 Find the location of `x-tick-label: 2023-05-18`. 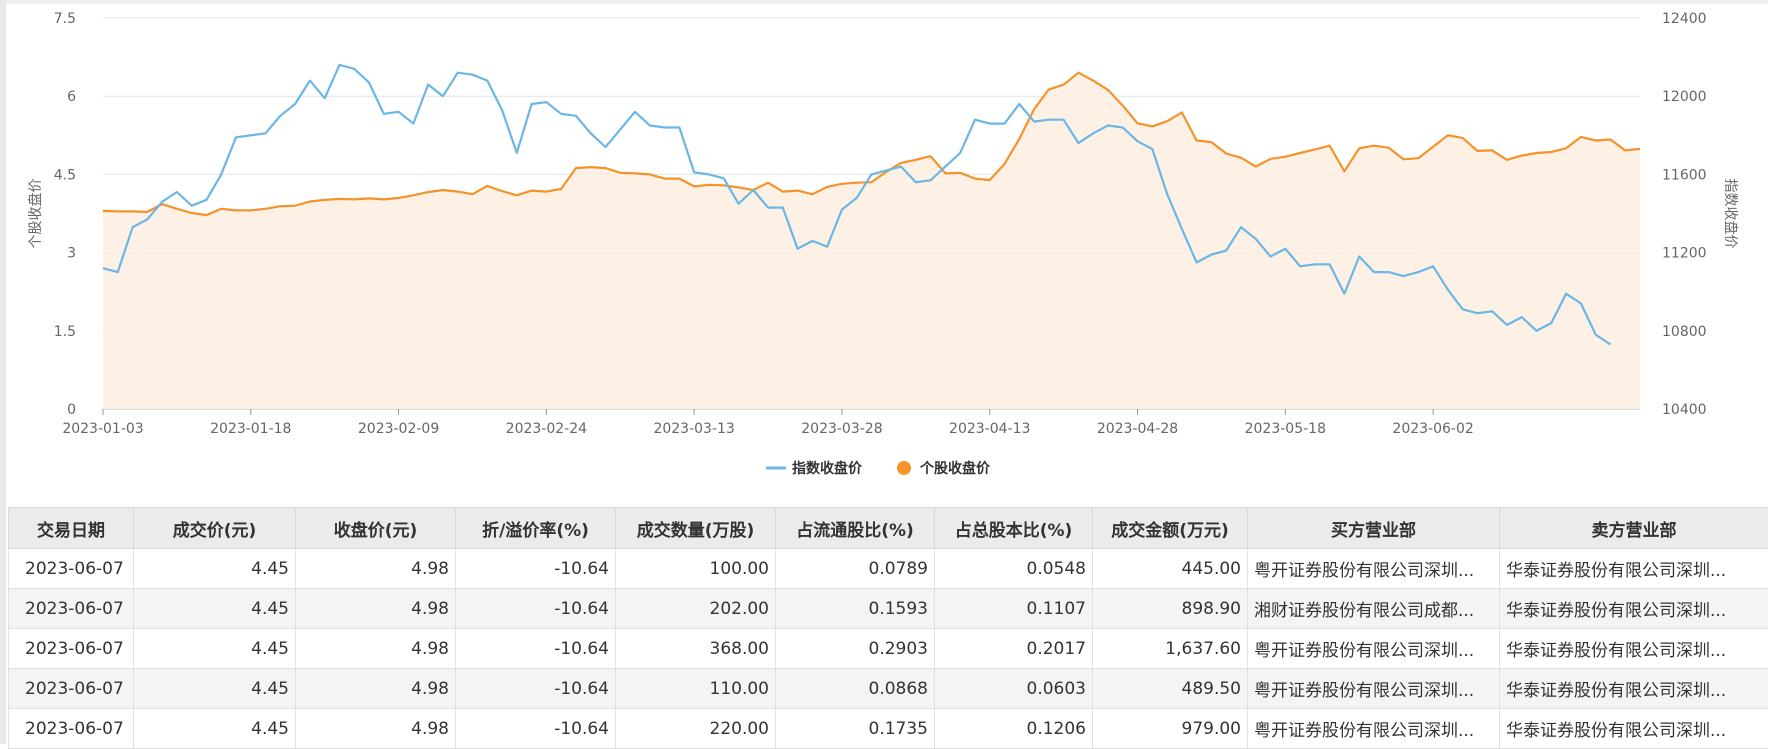

x-tick-label: 2023-05-18 is located at coordinates (1285, 429).